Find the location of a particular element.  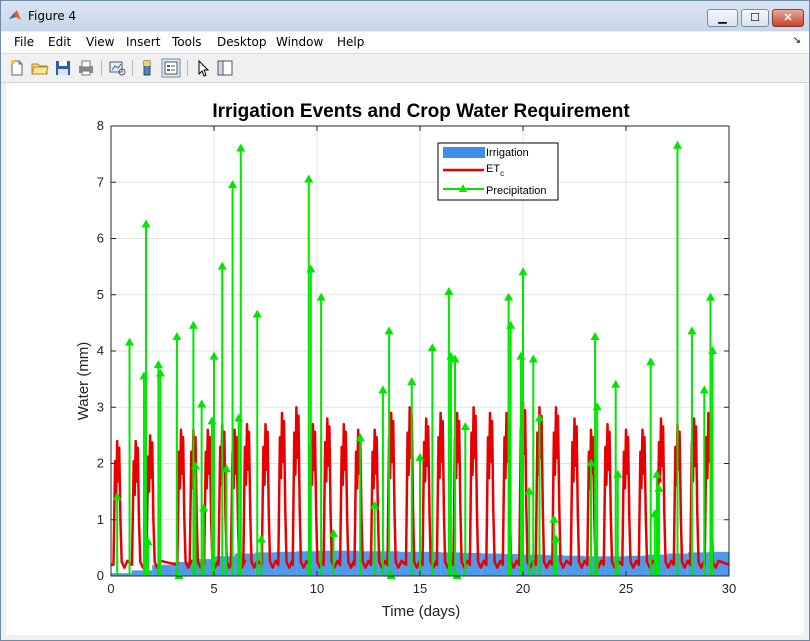

x-tick-label: 15 is located at coordinates (420, 588).